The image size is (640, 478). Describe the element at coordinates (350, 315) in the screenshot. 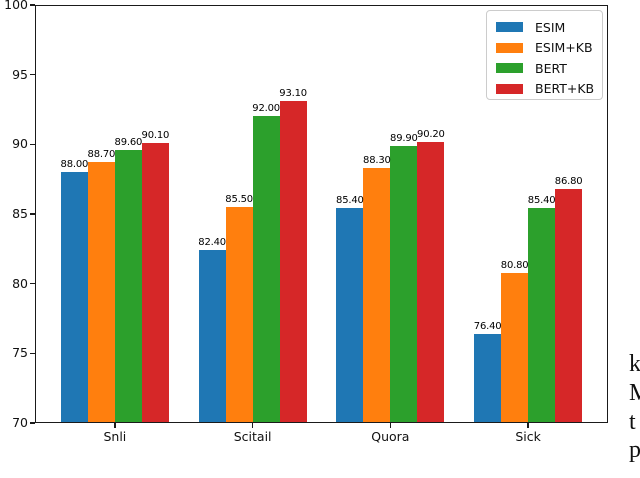

I see `bar-ESIM-Quora` at that location.